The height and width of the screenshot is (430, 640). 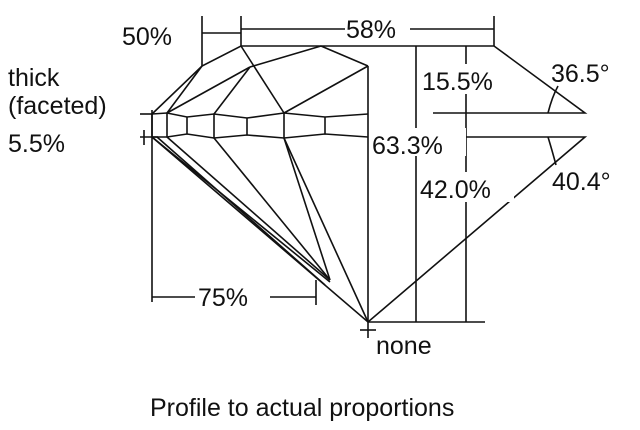 I want to click on girdle-value-label: 5.5%, so click(x=36, y=144).